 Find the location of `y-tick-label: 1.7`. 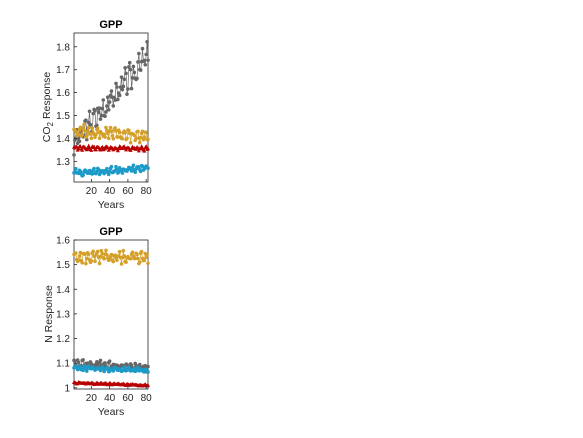

y-tick-label: 1.7 is located at coordinates (63, 70).